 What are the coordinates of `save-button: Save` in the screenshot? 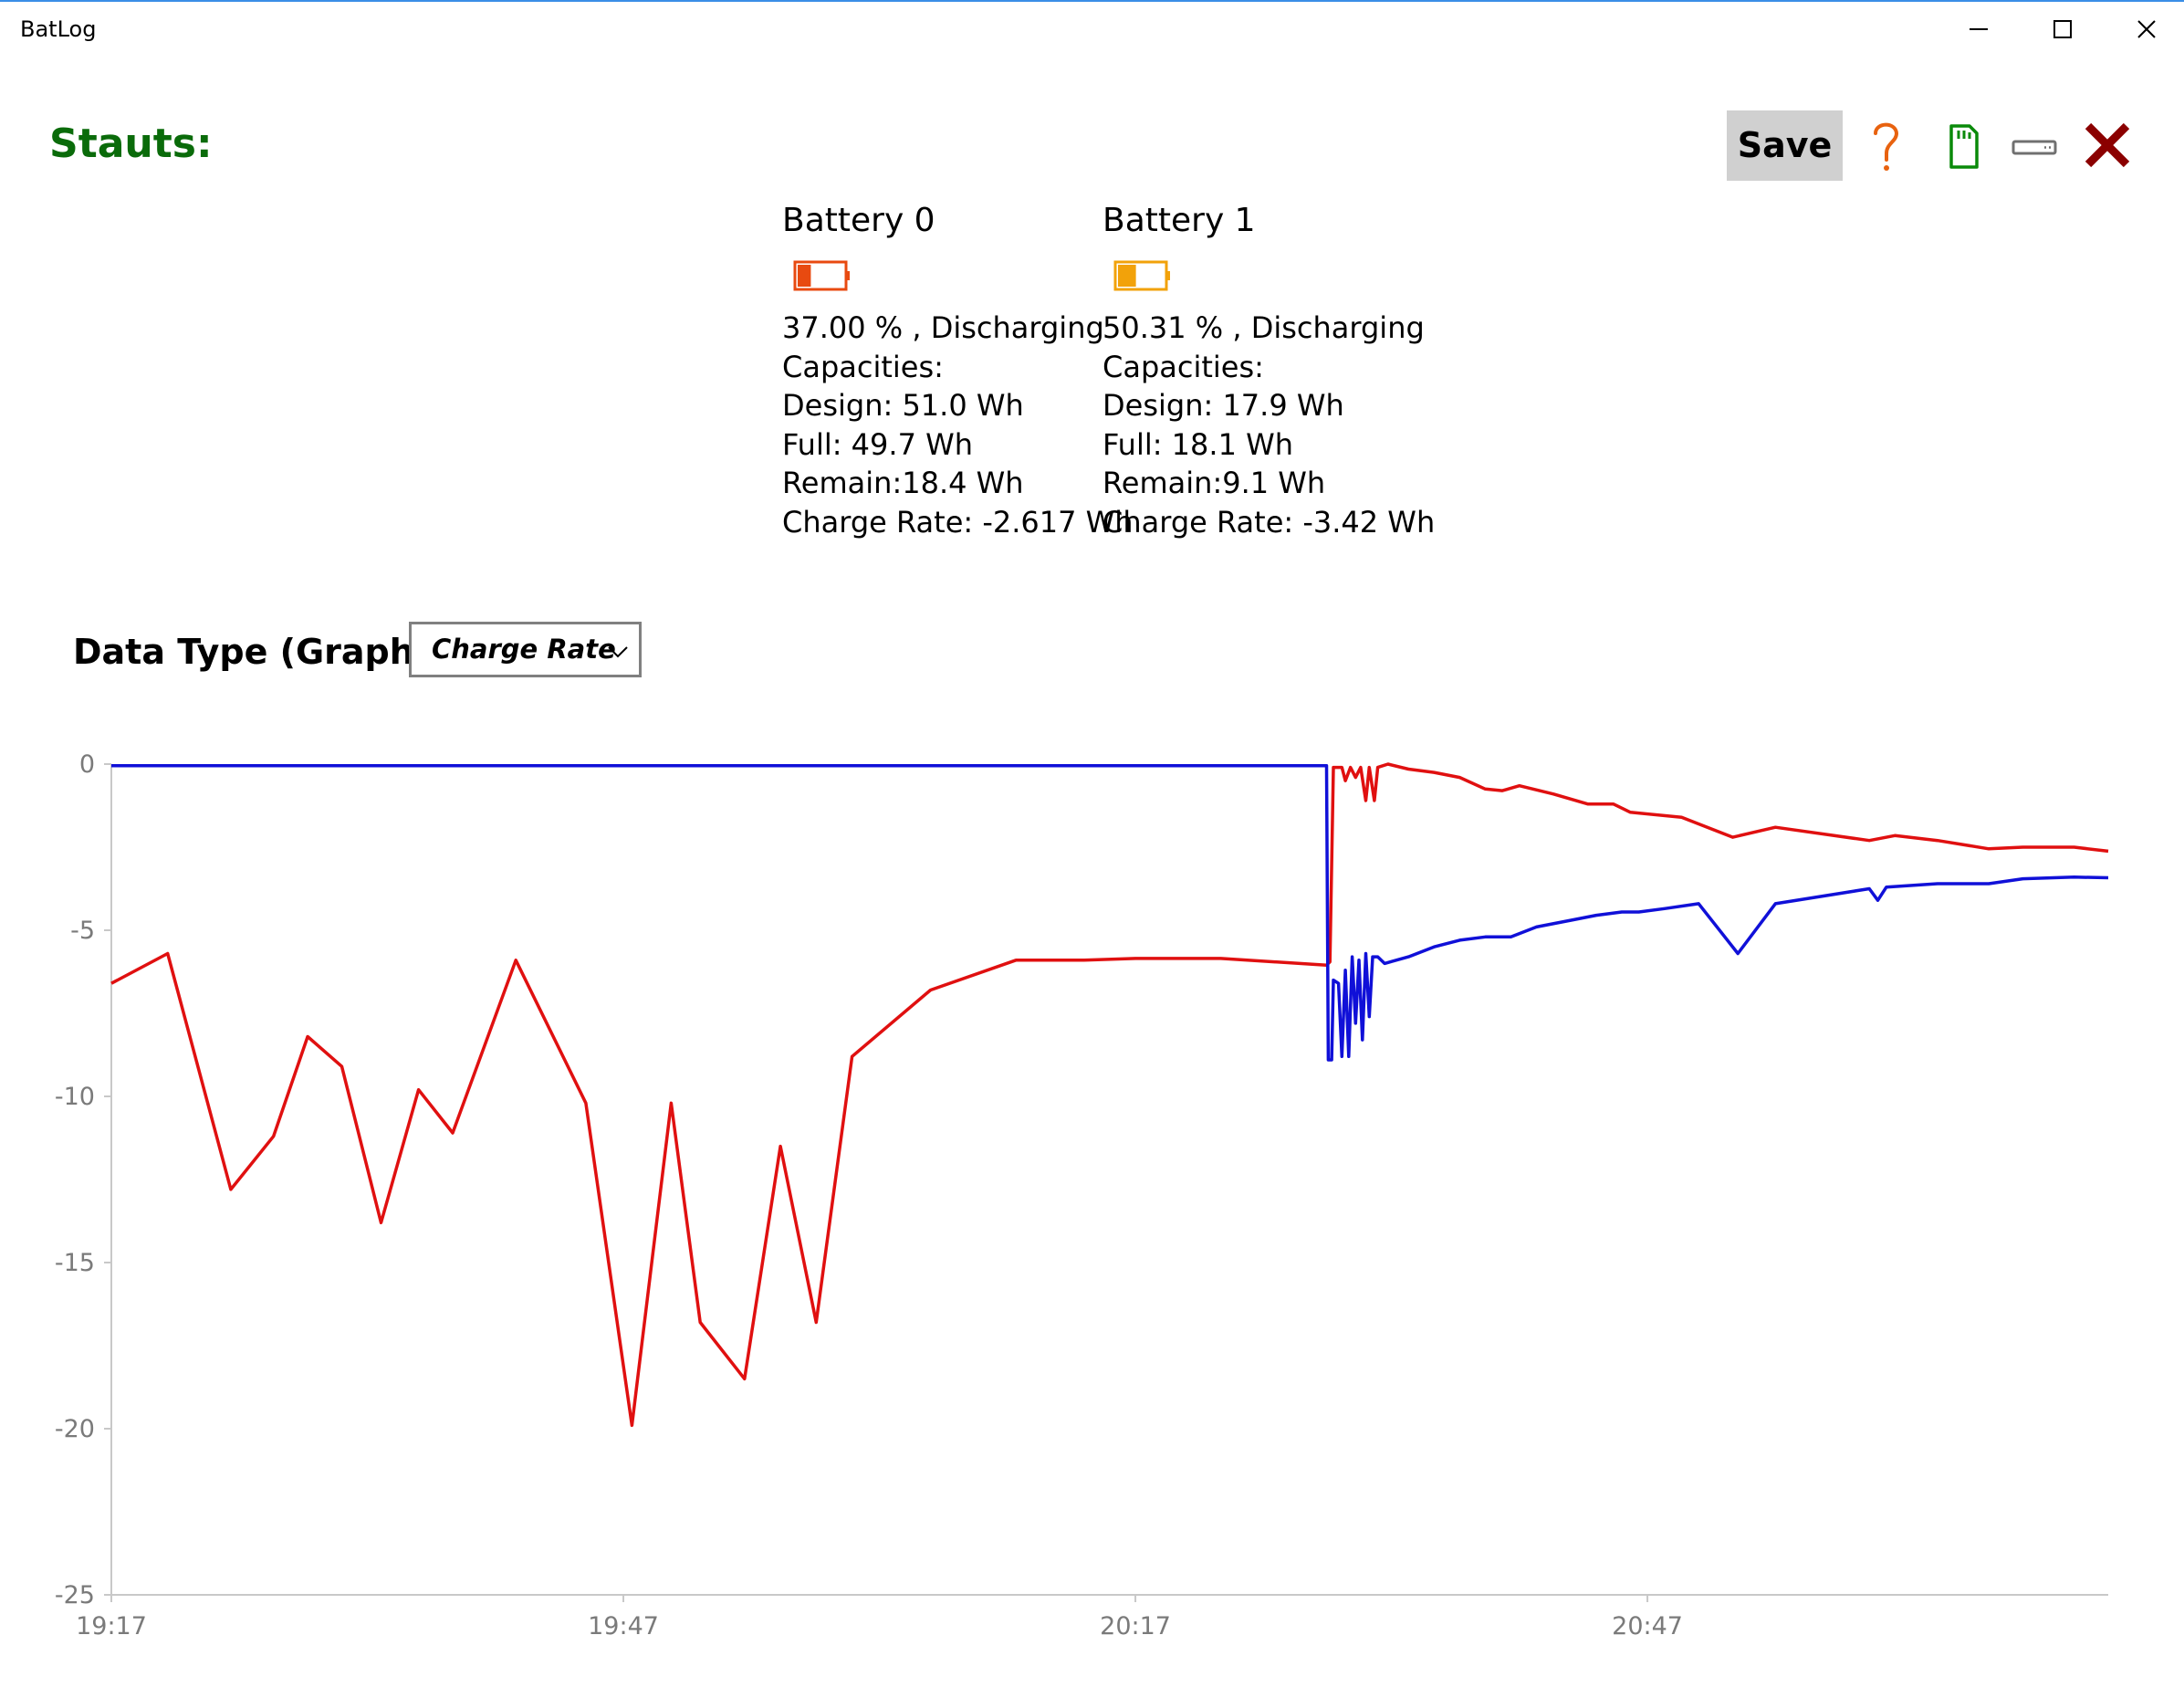 It's located at (1785, 145).